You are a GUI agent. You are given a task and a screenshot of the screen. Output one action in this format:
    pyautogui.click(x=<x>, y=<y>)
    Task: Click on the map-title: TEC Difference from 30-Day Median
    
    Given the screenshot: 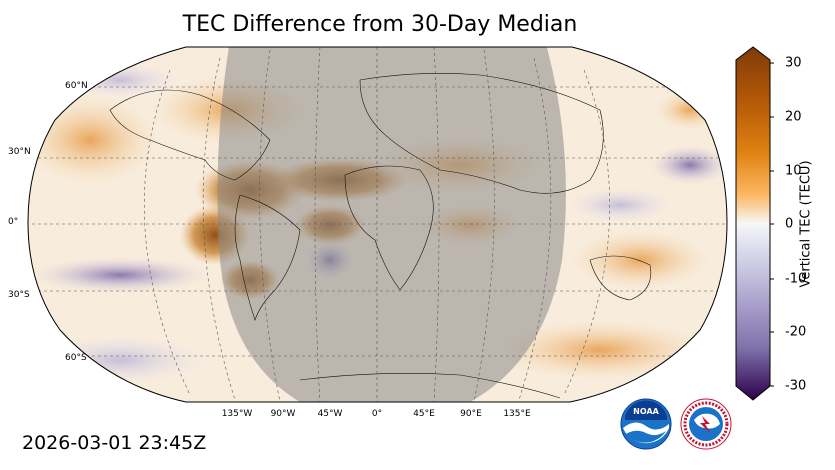 What is the action you would take?
    pyautogui.click(x=380, y=24)
    